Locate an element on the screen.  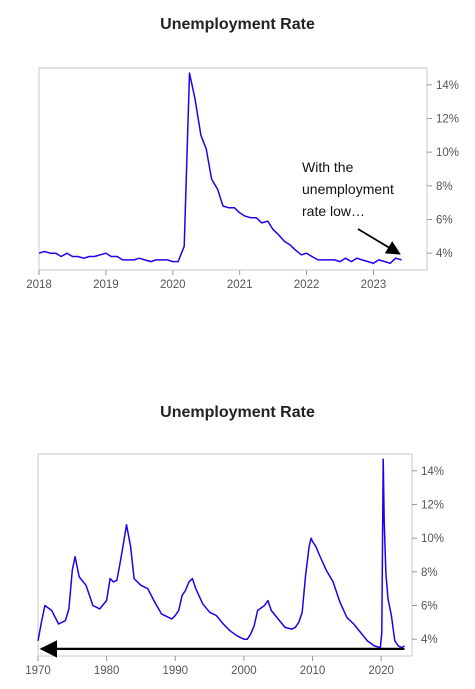
annotation-text-line: unemployment is located at coordinates (348, 189).